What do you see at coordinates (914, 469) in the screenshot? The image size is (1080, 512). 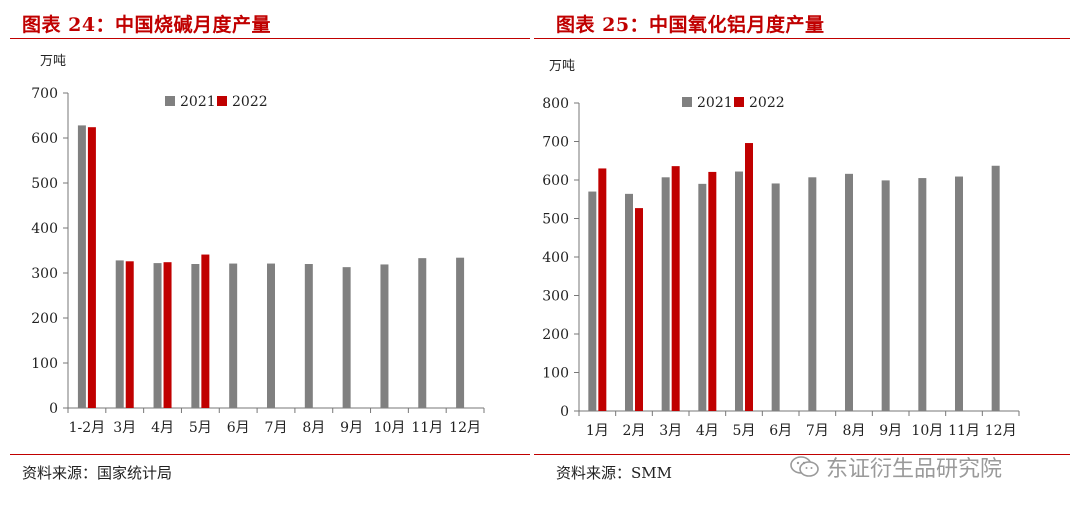 I see `watermark-text: 东证衍生品研究院` at bounding box center [914, 469].